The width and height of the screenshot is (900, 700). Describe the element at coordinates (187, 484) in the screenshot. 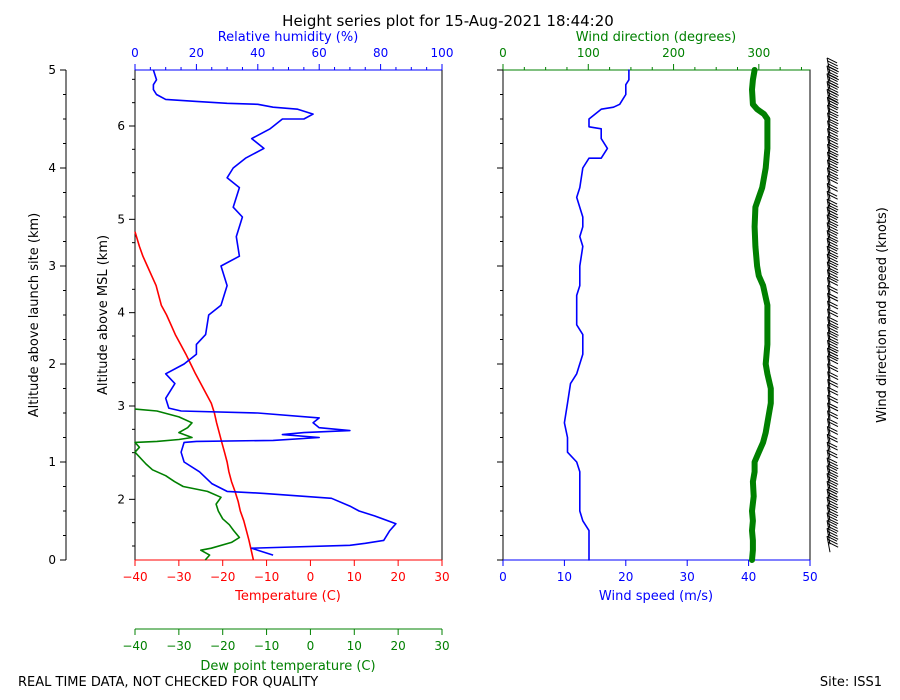

I see `dew-point-line` at that location.